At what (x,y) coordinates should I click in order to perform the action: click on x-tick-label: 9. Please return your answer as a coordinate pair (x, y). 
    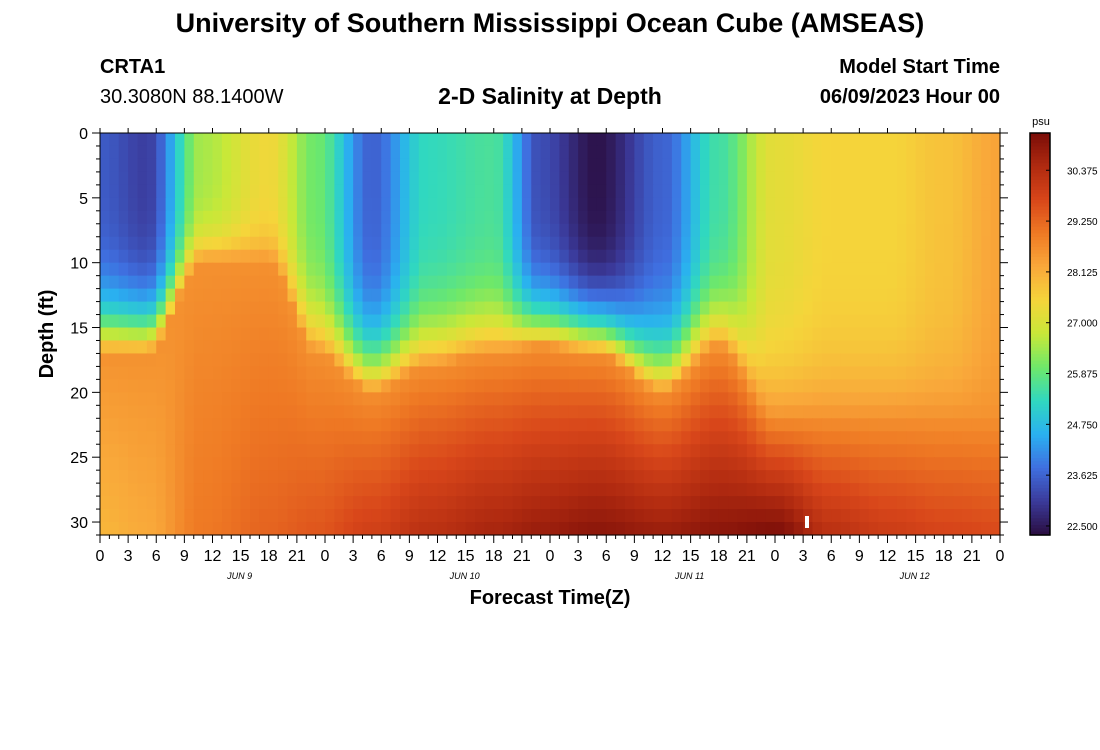
    Looking at the image, I should click on (859, 556).